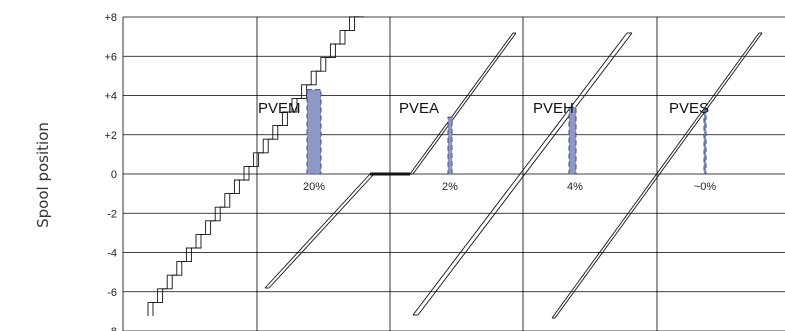 The height and width of the screenshot is (331, 785). I want to click on y-tick-label: 0, so click(114, 175).